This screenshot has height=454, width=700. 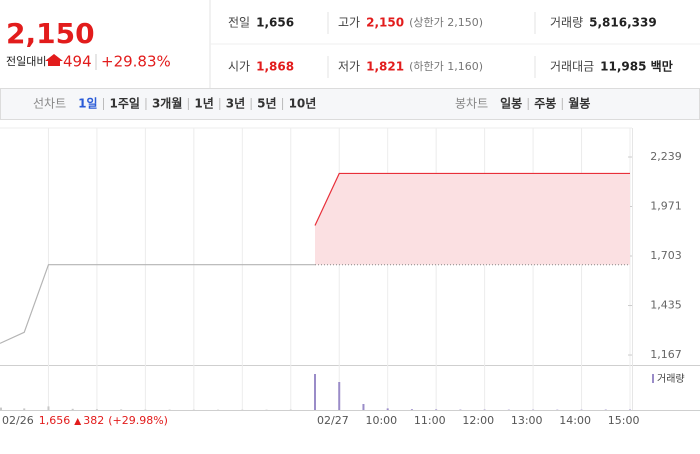 What do you see at coordinates (239, 23) in the screenshot?
I see `stat-label: 전일` at bounding box center [239, 23].